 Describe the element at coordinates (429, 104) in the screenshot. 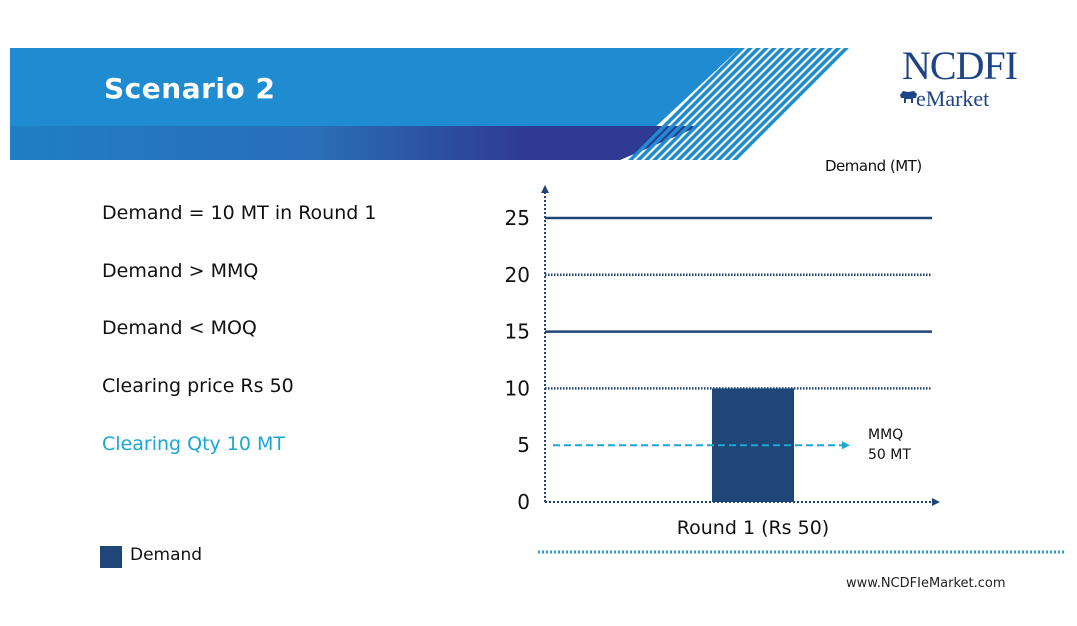

I see `header-banner` at that location.